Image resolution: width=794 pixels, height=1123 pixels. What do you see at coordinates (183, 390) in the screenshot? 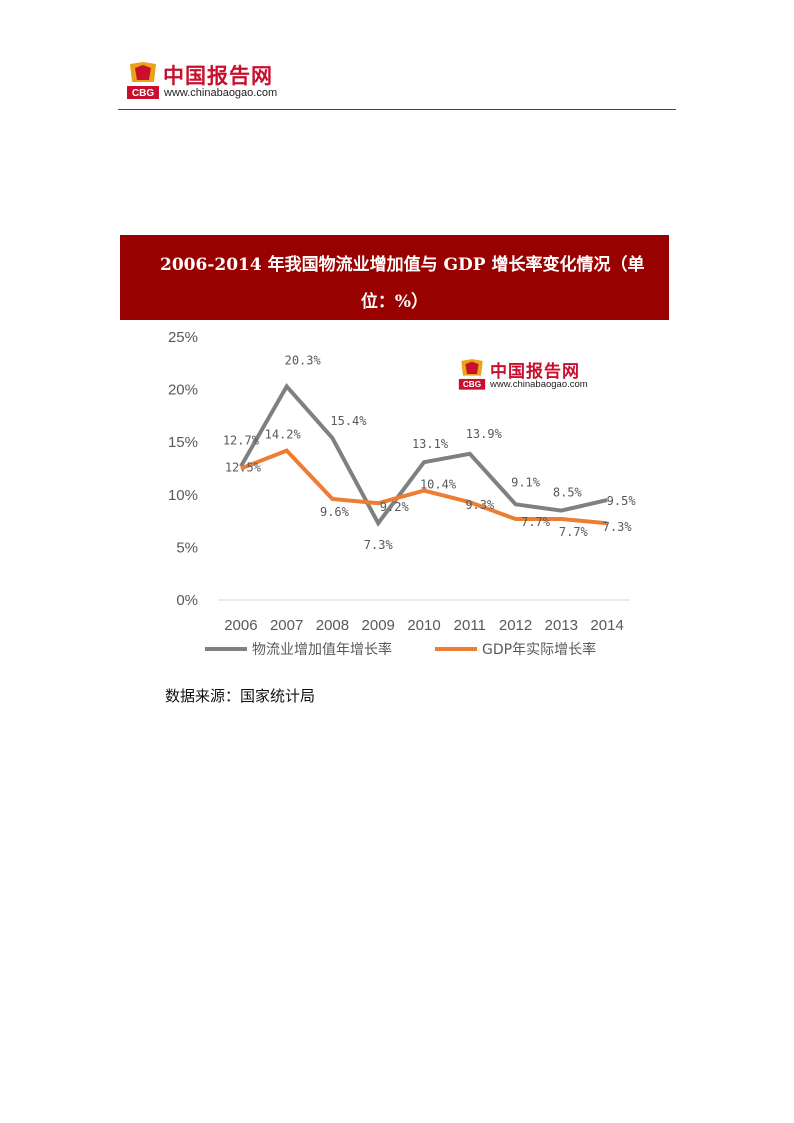
I see `y-tick-label: 20%` at bounding box center [183, 390].